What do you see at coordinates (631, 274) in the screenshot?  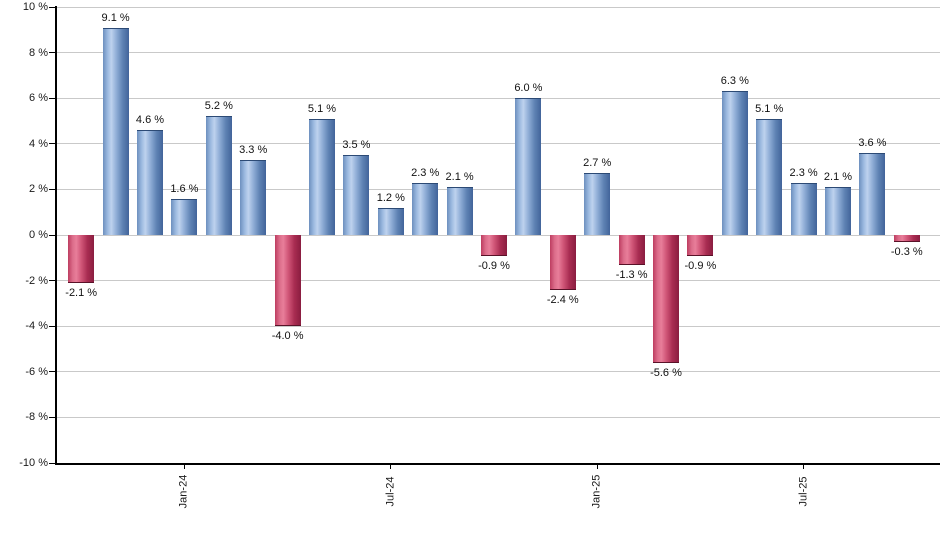 I see `bar-value-label: -1.3 %` at bounding box center [631, 274].